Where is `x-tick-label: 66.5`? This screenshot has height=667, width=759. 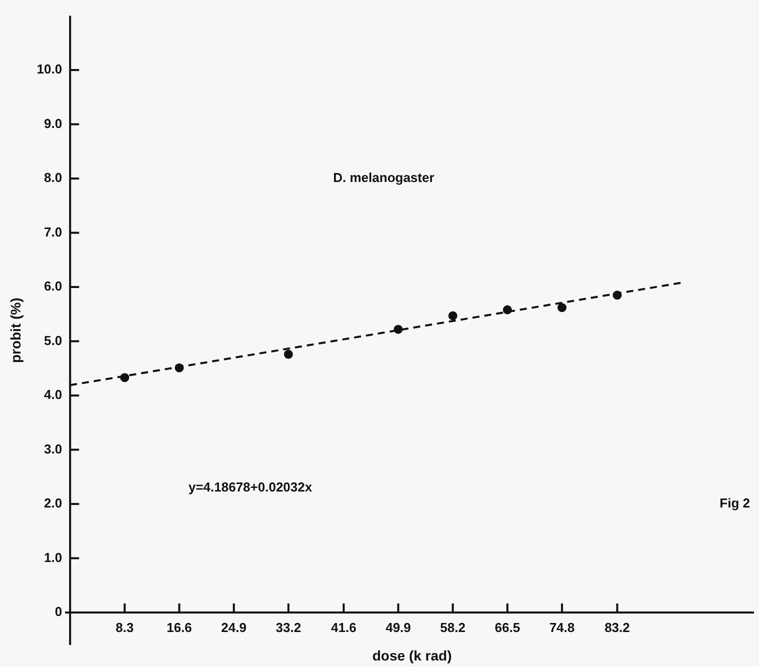
x-tick-label: 66.5 is located at coordinates (507, 627).